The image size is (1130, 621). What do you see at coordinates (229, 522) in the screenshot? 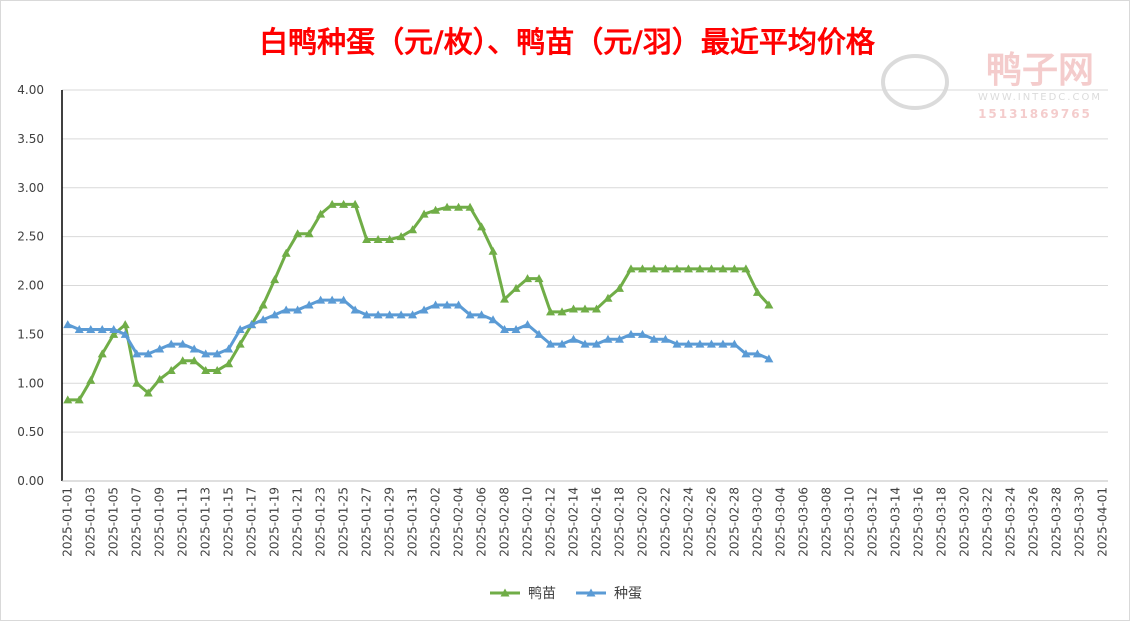
I see `x-tick-label: 2025-01-15` at bounding box center [229, 522].